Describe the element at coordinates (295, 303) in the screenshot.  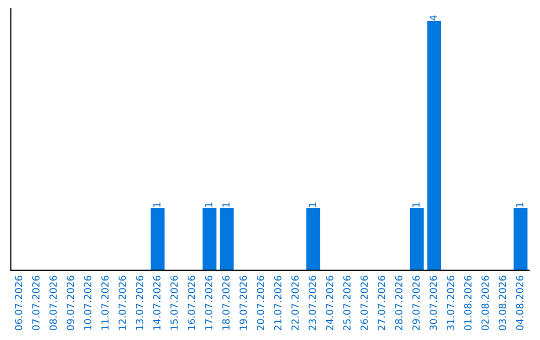
I see `x-tick-label: 22.07.2026` at that location.